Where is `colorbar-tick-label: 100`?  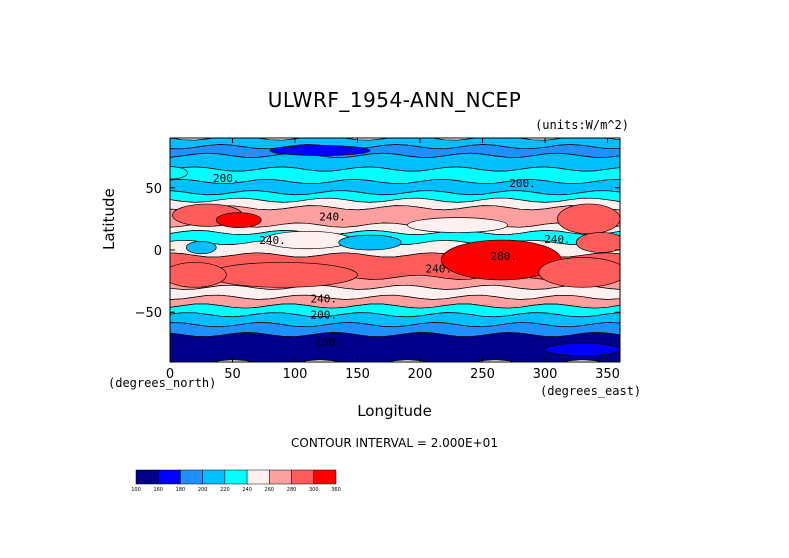 colorbar-tick-label: 100 is located at coordinates (136, 490).